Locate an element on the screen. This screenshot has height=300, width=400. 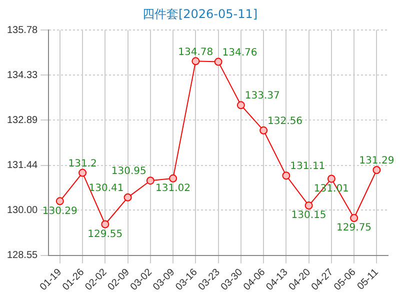
data-label: 129.75 is located at coordinates (354, 228).